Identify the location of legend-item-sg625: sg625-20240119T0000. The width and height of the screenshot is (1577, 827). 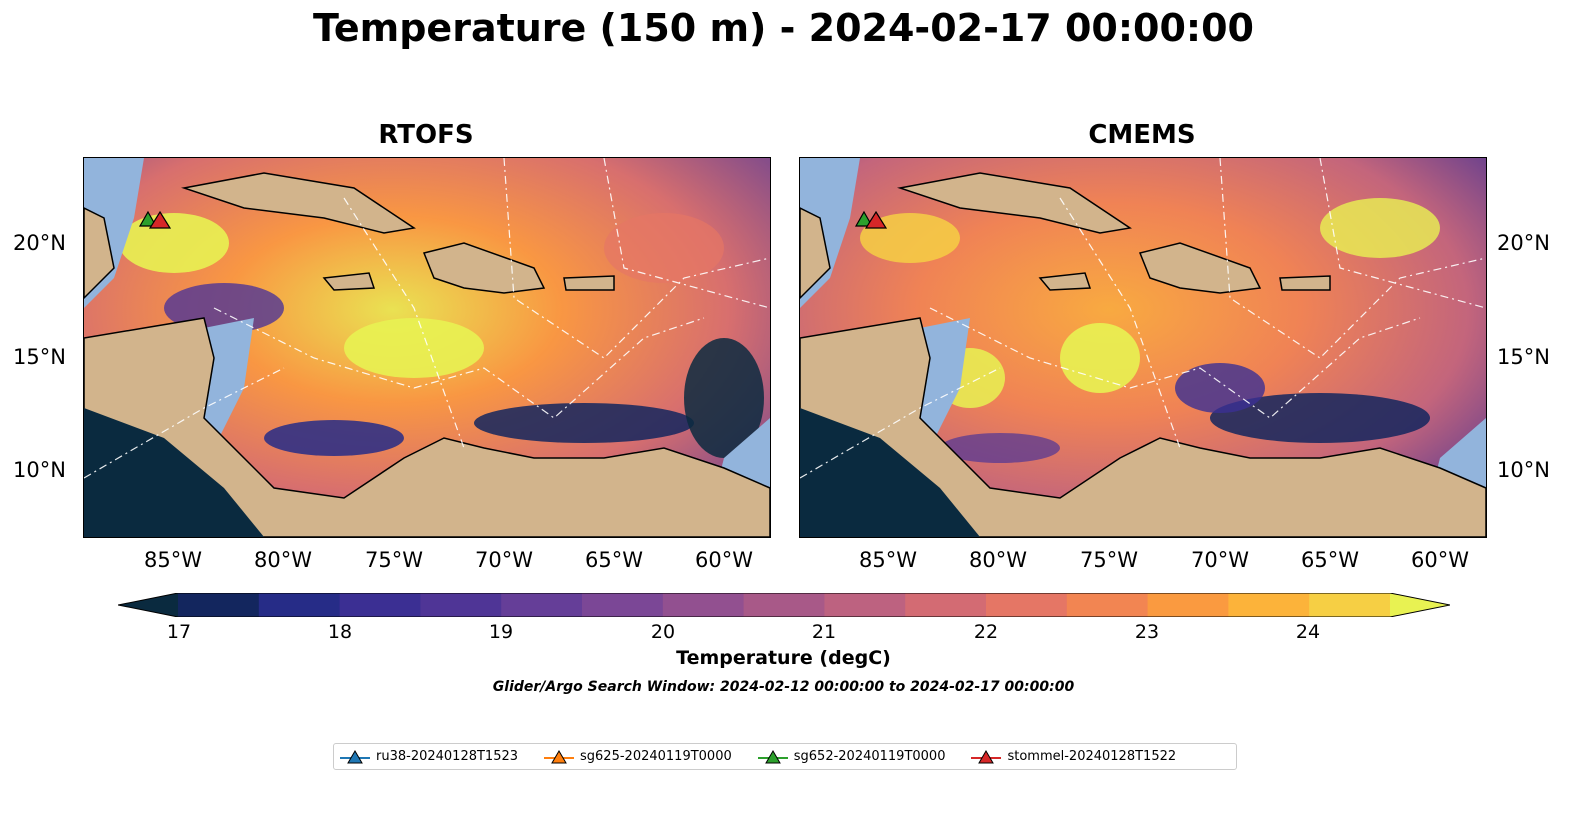
(638, 757).